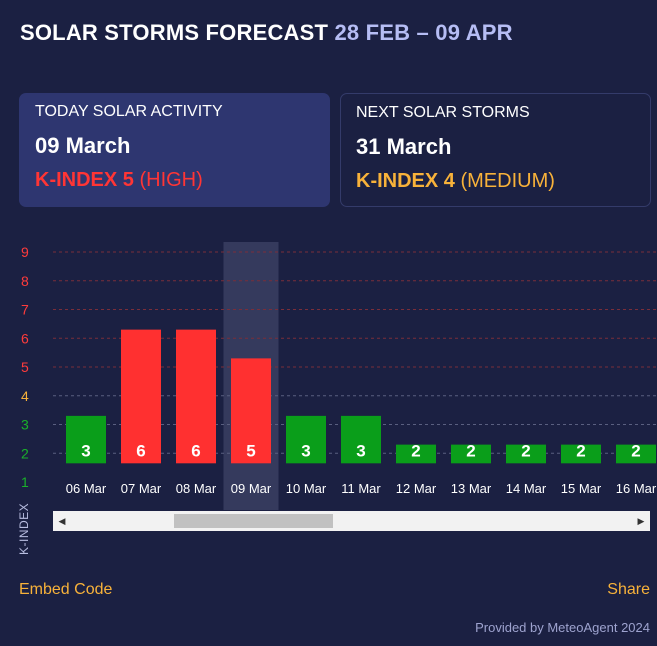  What do you see at coordinates (253, 521) in the screenshot?
I see `scrollbar-thumb` at bounding box center [253, 521].